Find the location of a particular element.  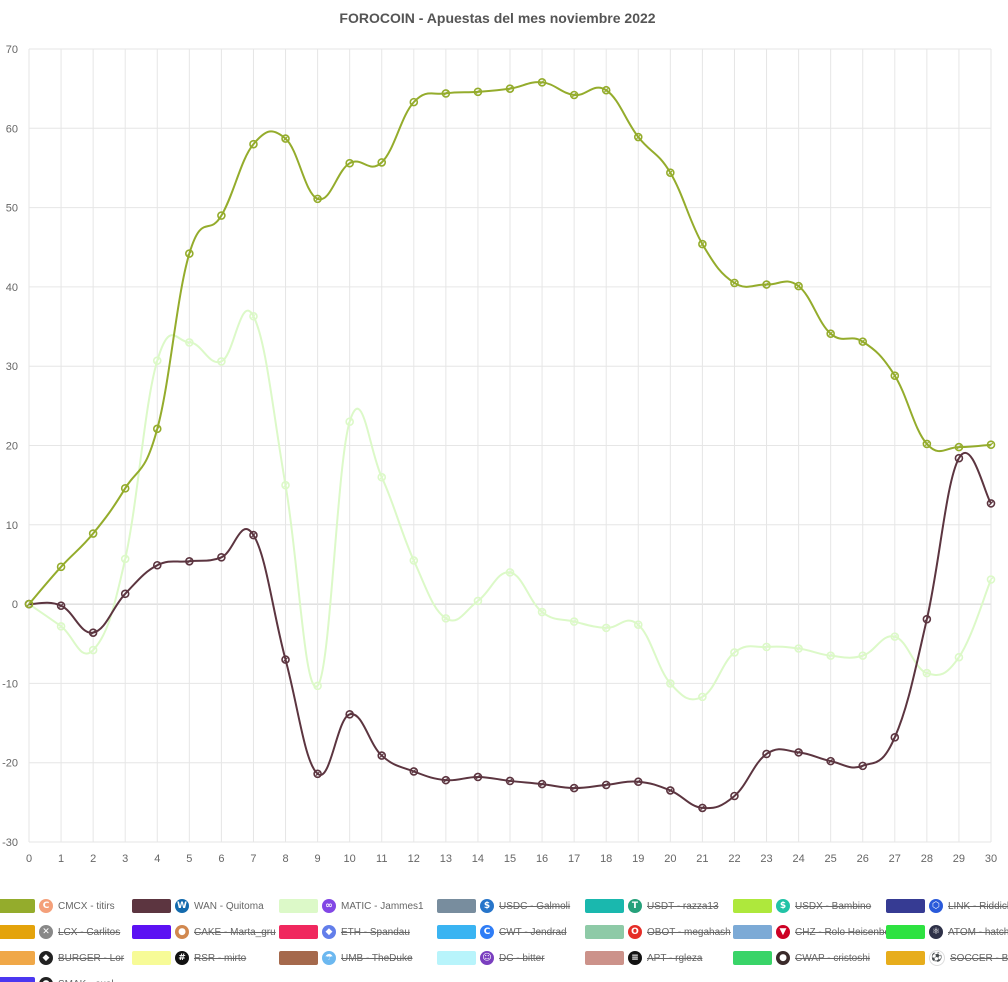

legend-item-wan: W WAN - Quitoma is located at coordinates (198, 906).